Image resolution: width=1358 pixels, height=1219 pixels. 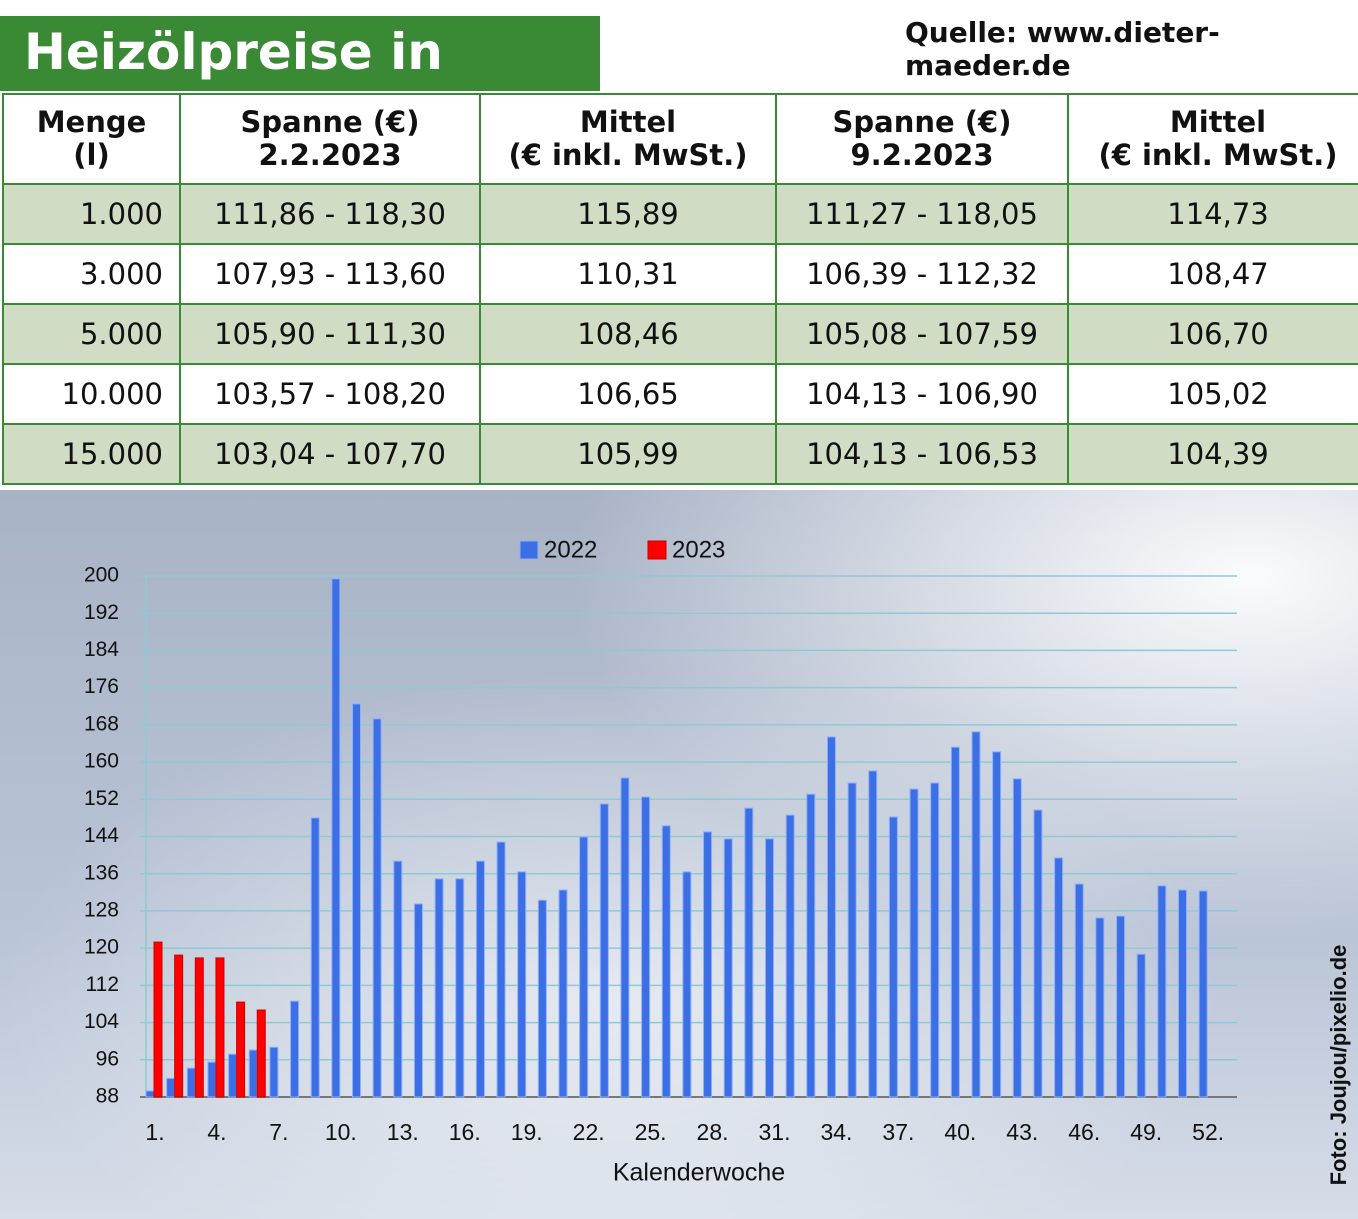 I want to click on x-tick-label: 19., so click(x=527, y=1132).